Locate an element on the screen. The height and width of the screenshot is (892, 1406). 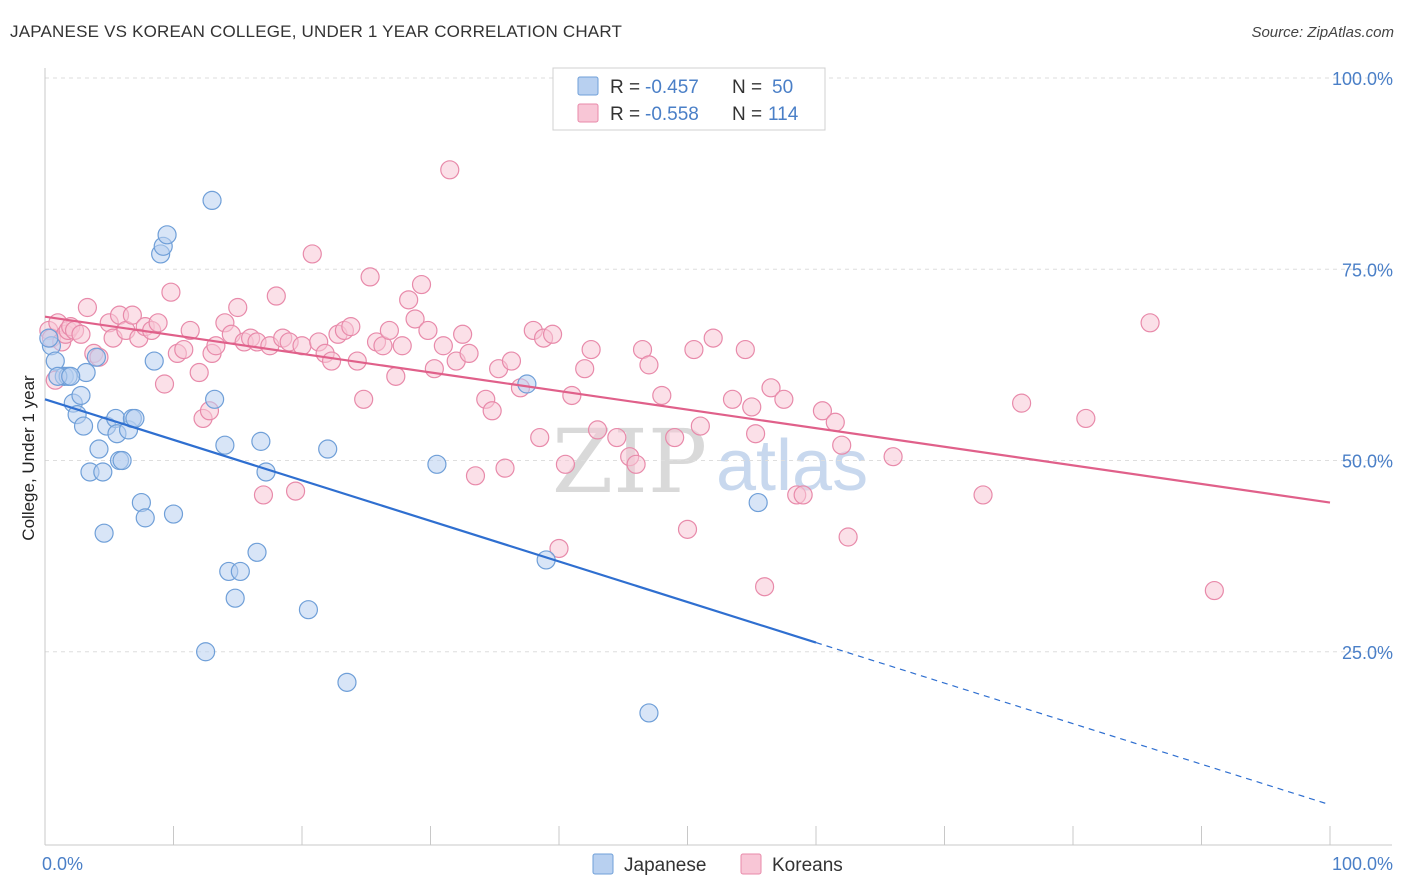
legend-n-label-japanese: N = is located at coordinates (747, 87).